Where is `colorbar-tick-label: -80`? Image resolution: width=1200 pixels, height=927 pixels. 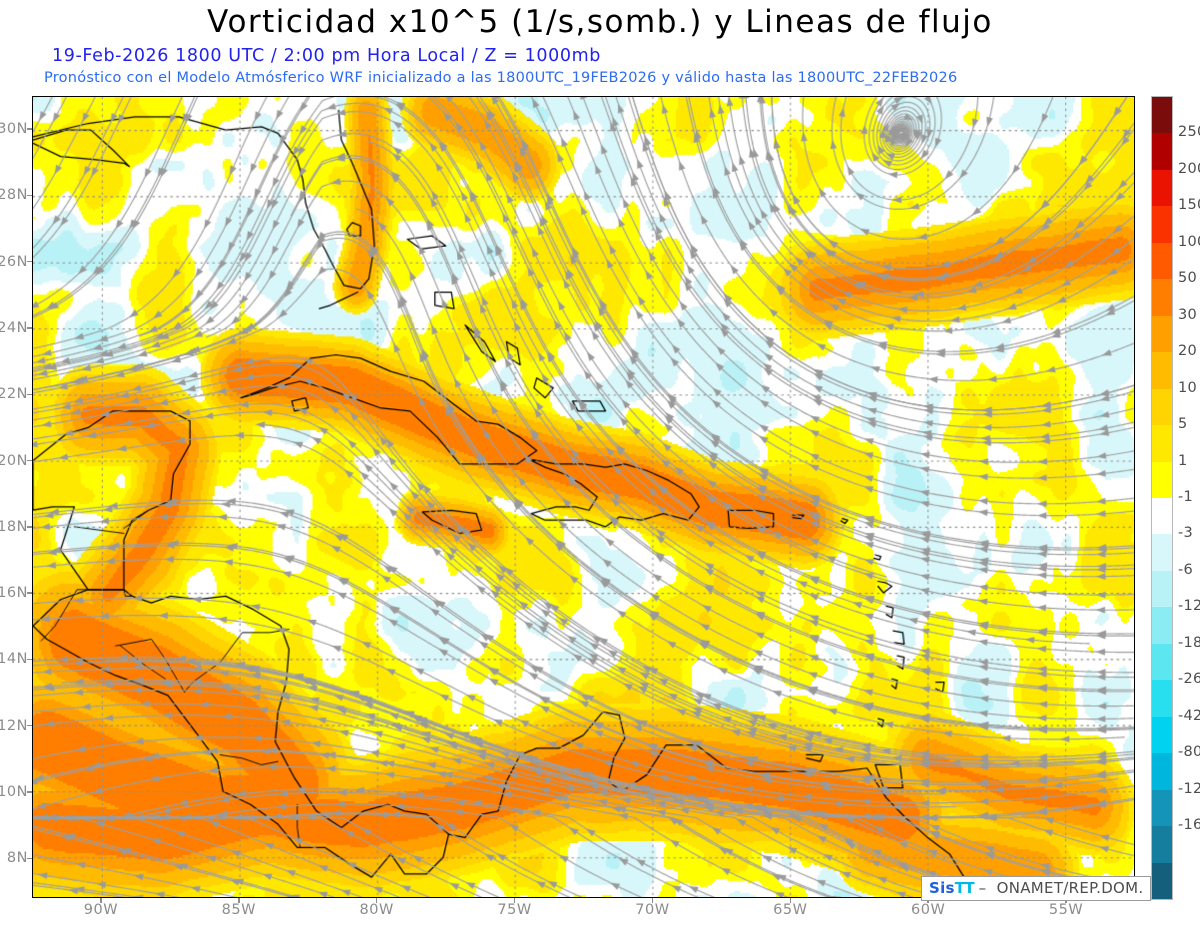 colorbar-tick-label: -80 is located at coordinates (1189, 752).